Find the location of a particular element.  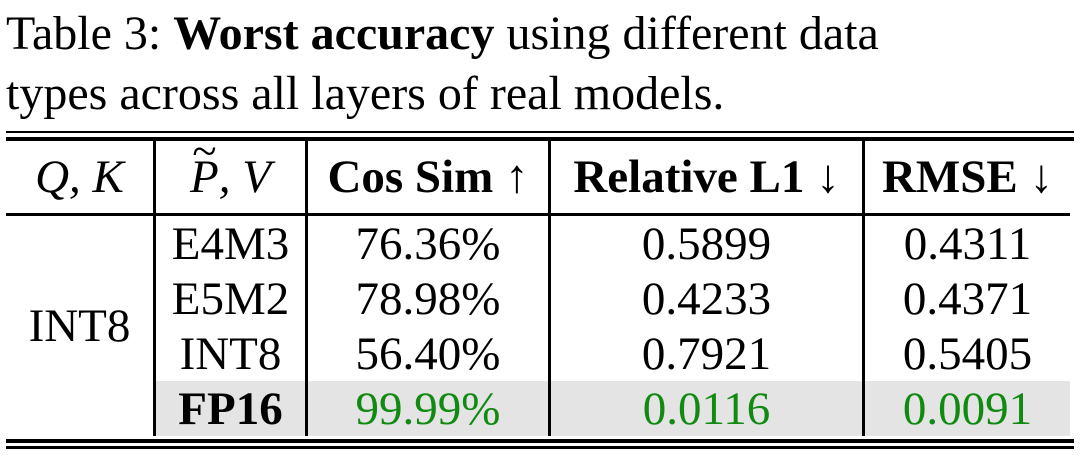

caption-line-2: types across all layers of real models. is located at coordinates (365, 93).